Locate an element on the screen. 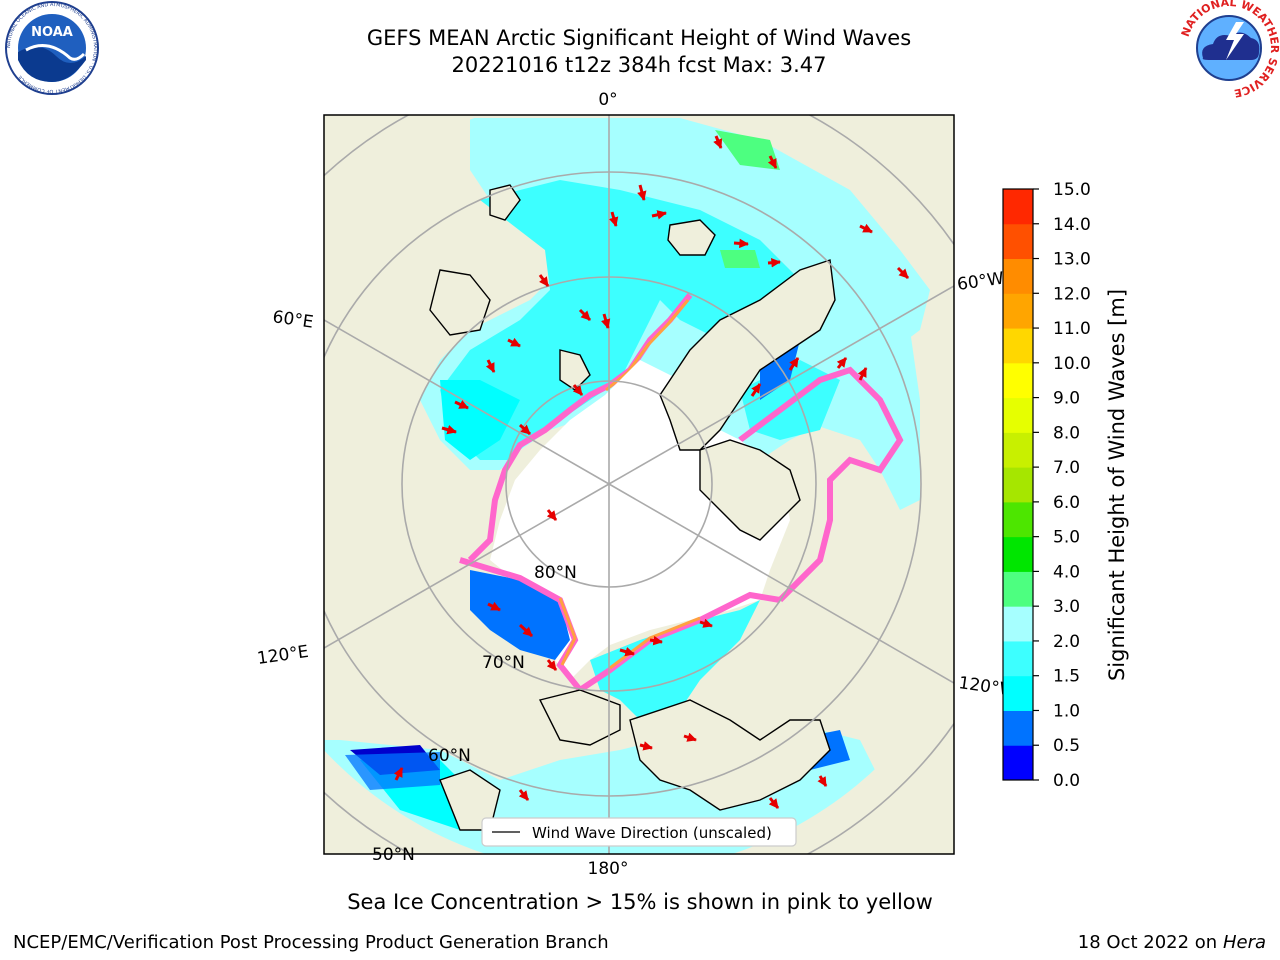 The height and width of the screenshot is (960, 1280). kamchatka is located at coordinates (470, 800).